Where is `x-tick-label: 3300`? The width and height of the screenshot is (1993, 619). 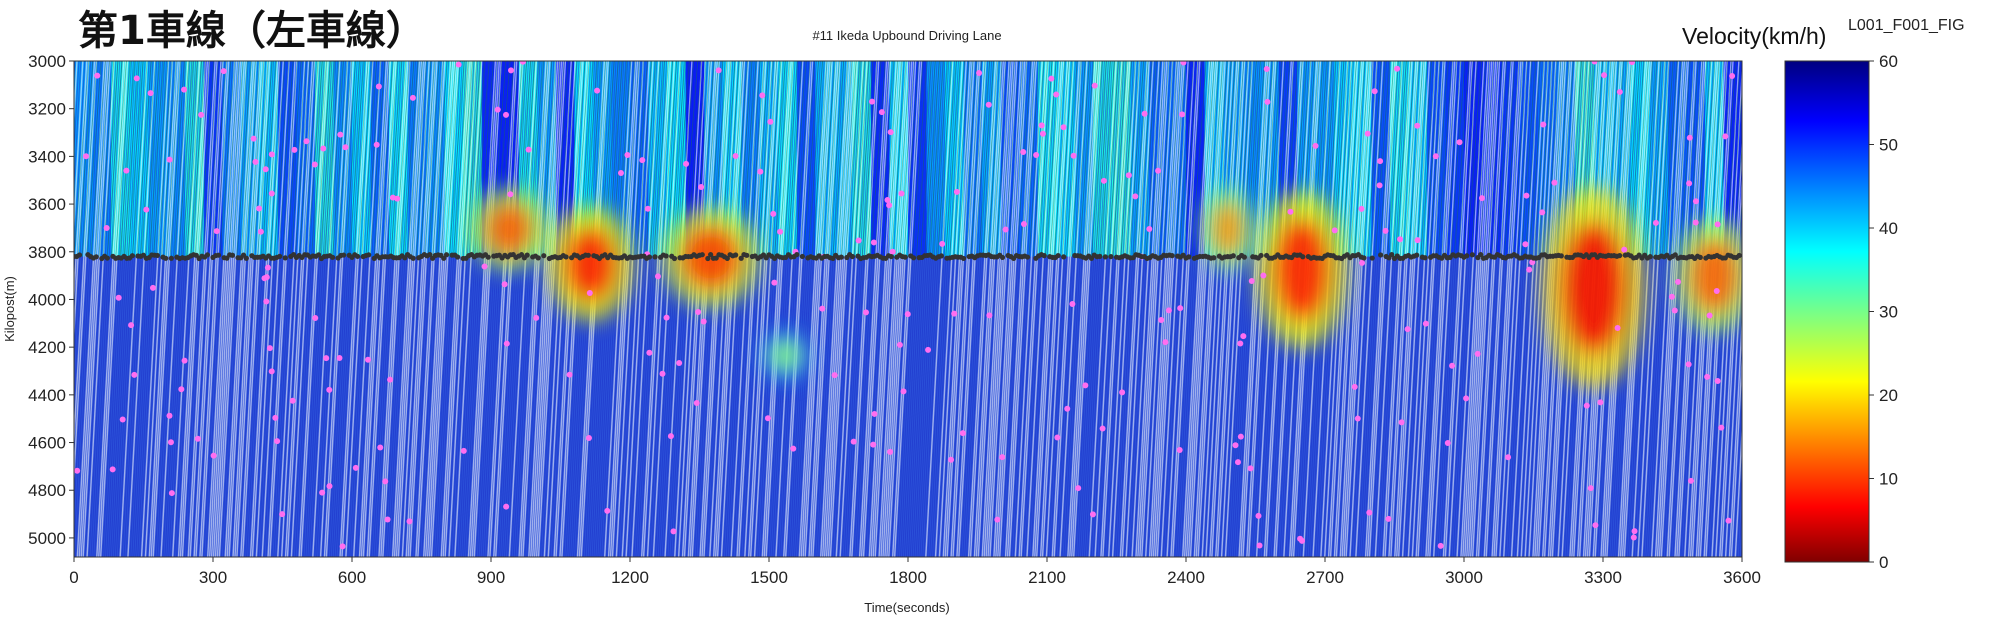
x-tick-label: 3300 is located at coordinates (1603, 577).